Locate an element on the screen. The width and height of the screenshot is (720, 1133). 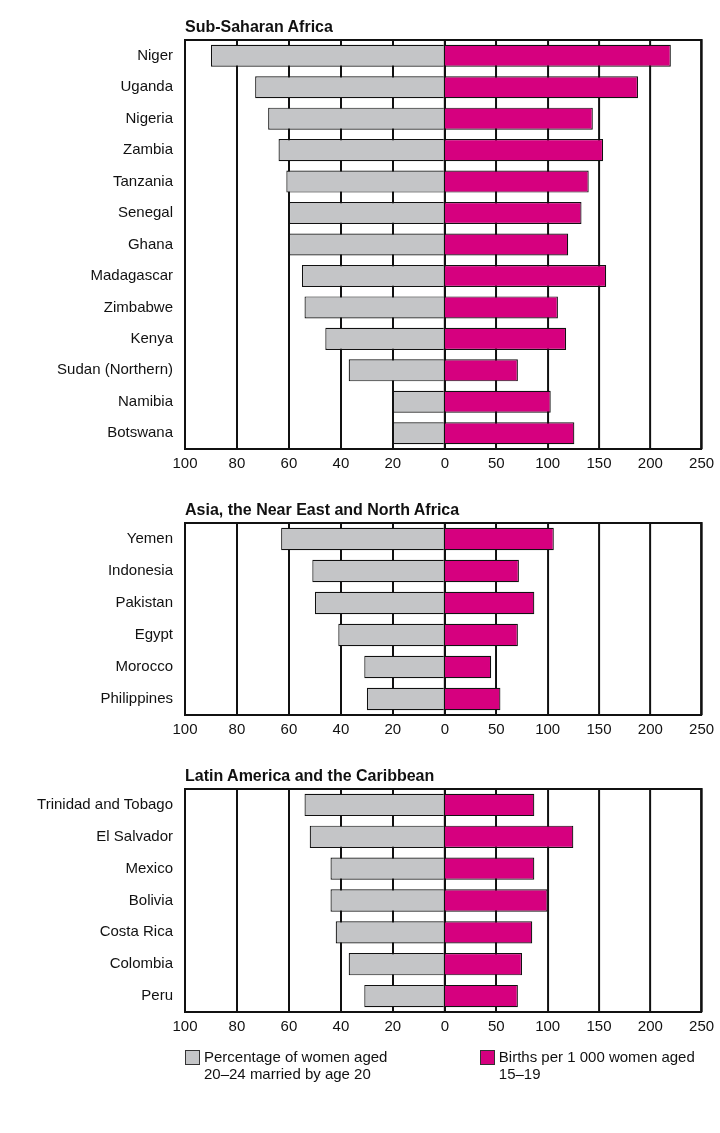
y-tick-label: Morocco is located at coordinates (144, 666).